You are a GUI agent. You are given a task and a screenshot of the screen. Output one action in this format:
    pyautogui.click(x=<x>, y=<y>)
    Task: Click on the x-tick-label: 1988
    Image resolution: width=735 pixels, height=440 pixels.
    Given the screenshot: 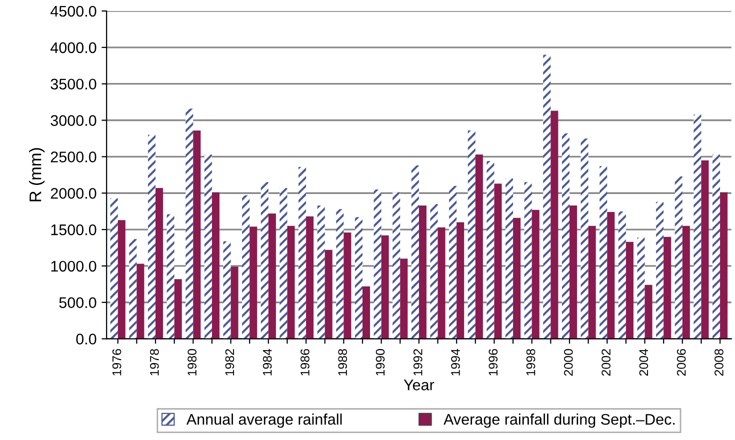 What is the action you would take?
    pyautogui.click(x=343, y=362)
    